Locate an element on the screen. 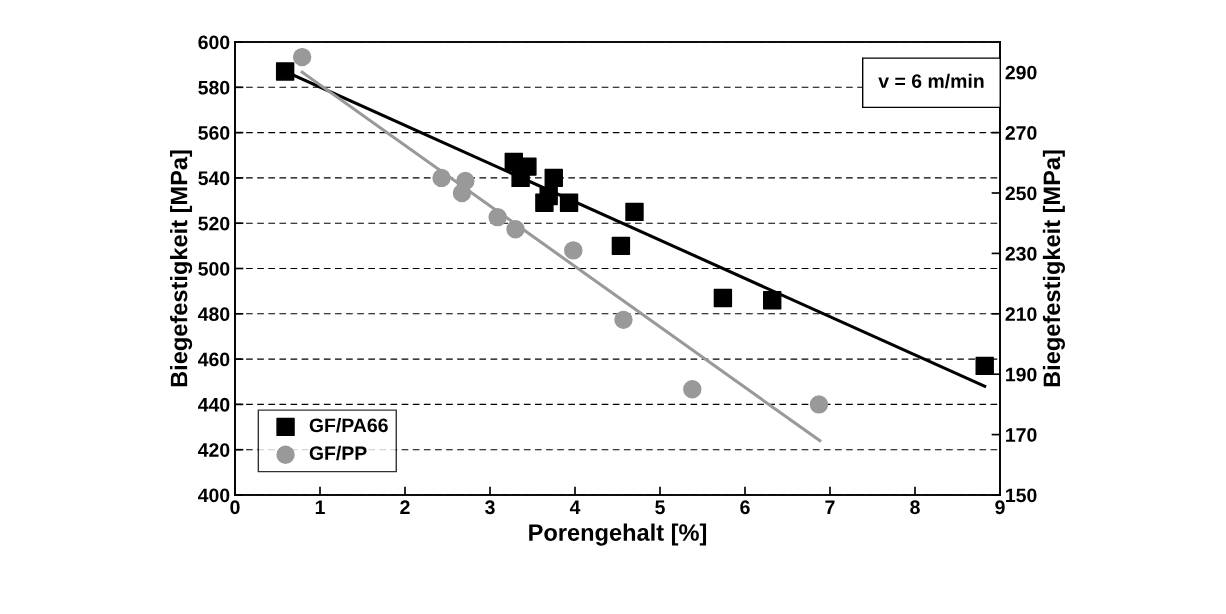  x-tick-label: 2 is located at coordinates (405, 507).